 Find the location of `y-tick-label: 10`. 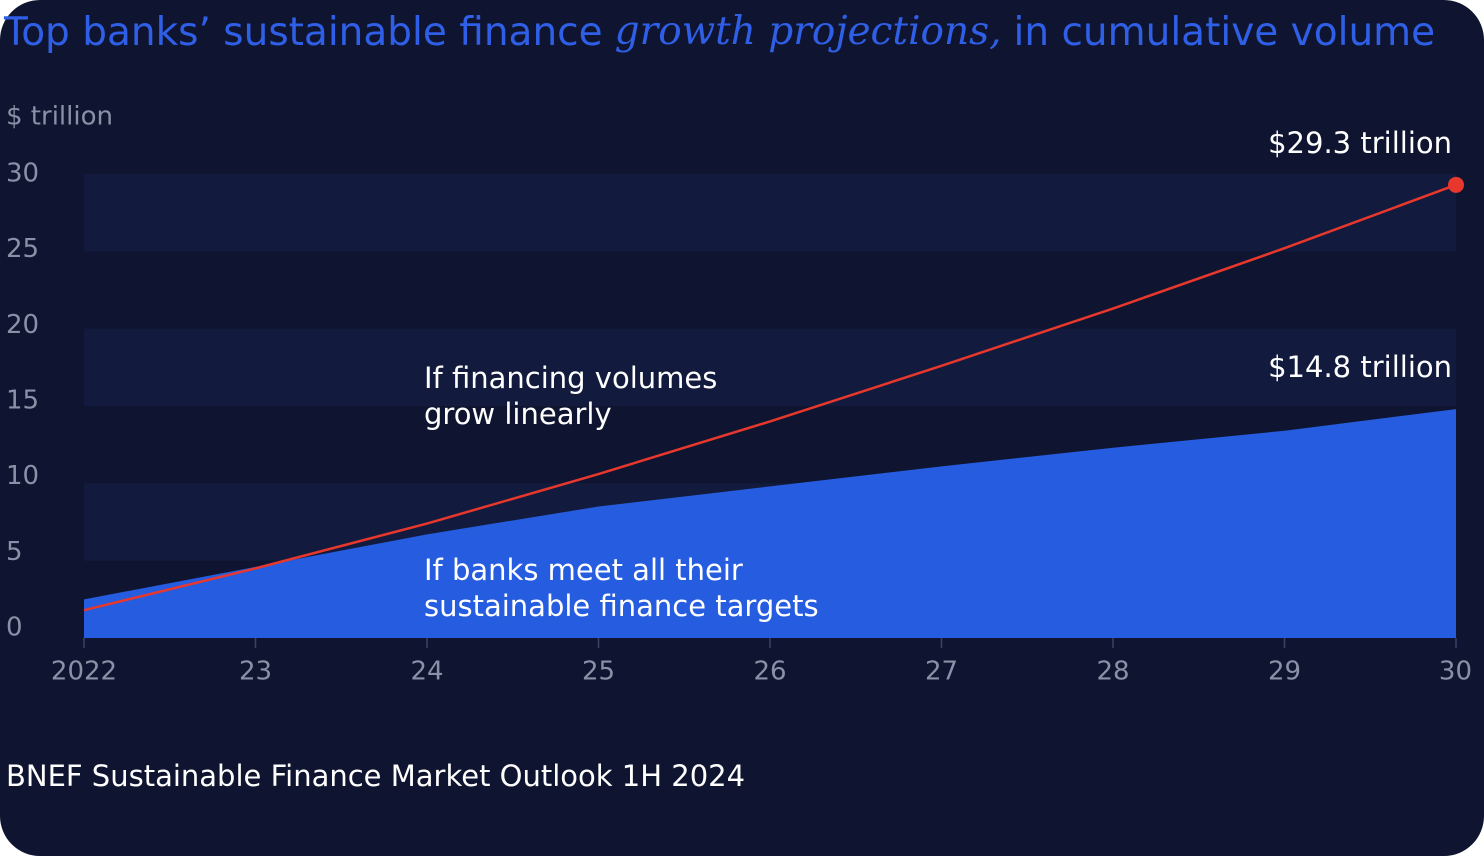

y-tick-label: 10 is located at coordinates (22, 476).